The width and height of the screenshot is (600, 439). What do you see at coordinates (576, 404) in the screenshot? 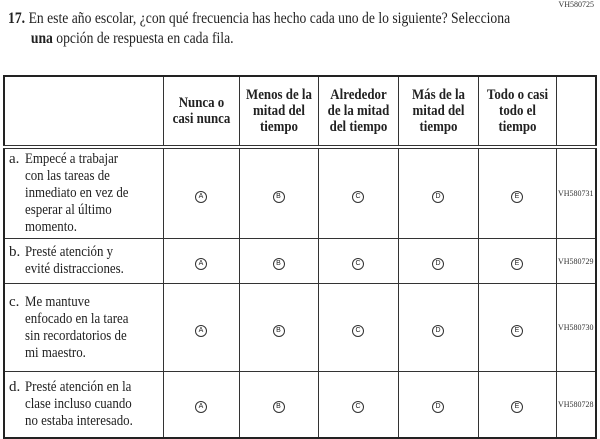
I see `row-code: VH580728` at bounding box center [576, 404].